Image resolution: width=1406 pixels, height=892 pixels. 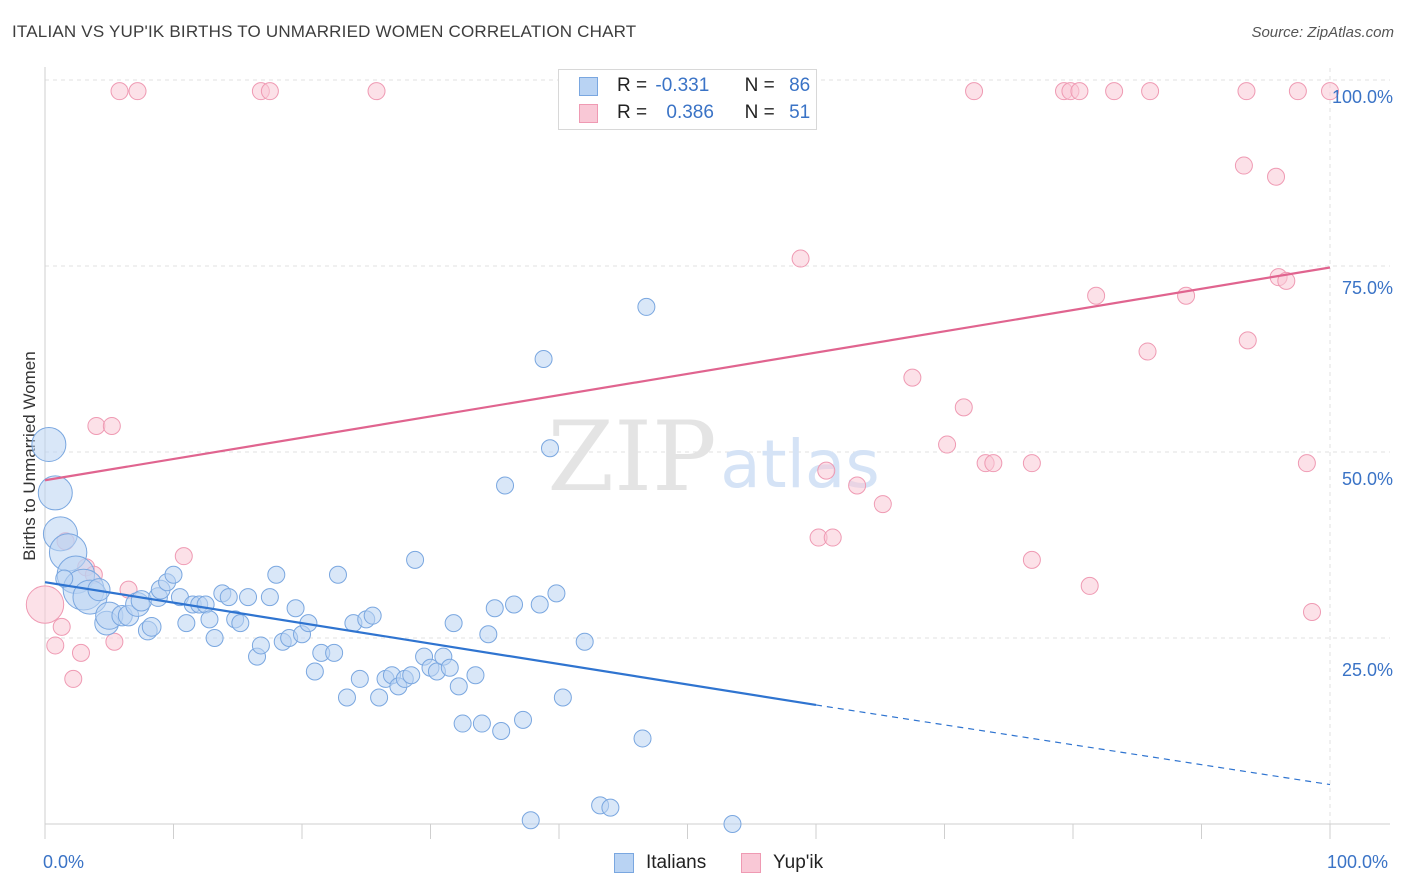 What do you see at coordinates (632, 85) in the screenshot?
I see `italians-r-label: R =` at bounding box center [632, 85].